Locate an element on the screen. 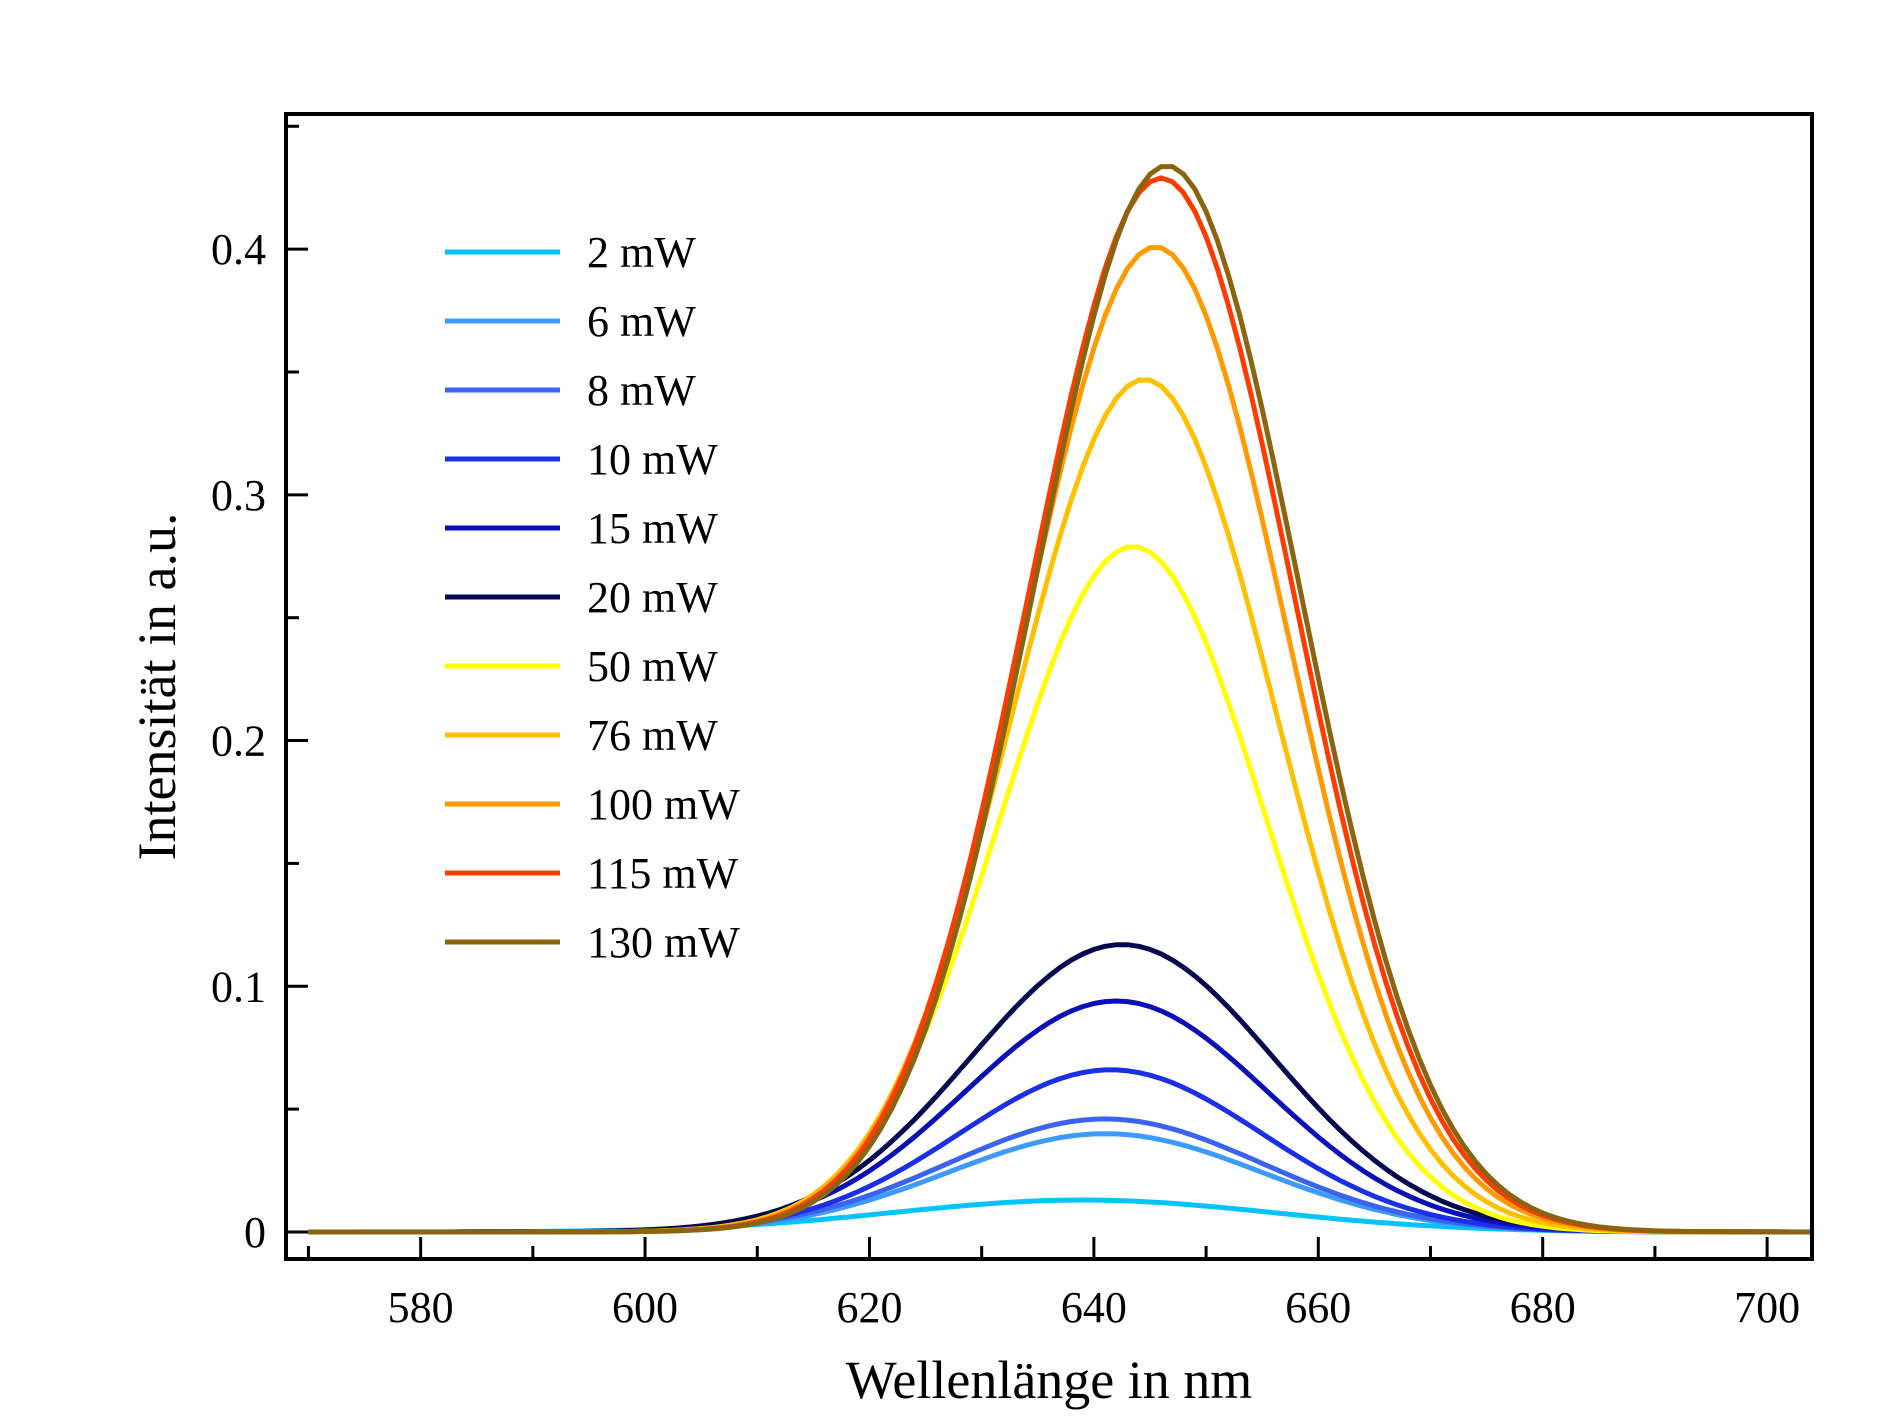  series-line-15-mw is located at coordinates (1060, 1116).